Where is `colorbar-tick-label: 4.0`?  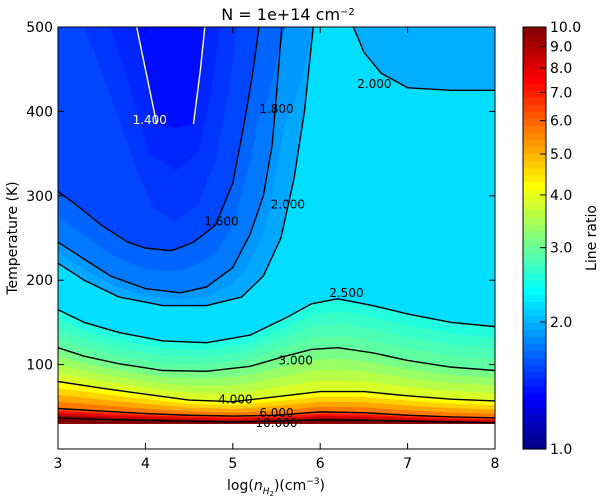 colorbar-tick-label: 4.0 is located at coordinates (561, 196).